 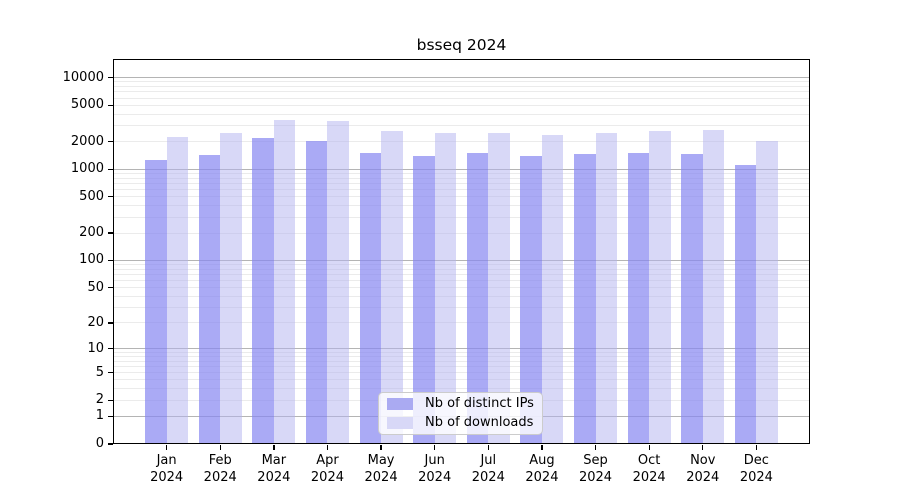 I want to click on legend-label-downloads: Nb of downloads, so click(x=479, y=422).